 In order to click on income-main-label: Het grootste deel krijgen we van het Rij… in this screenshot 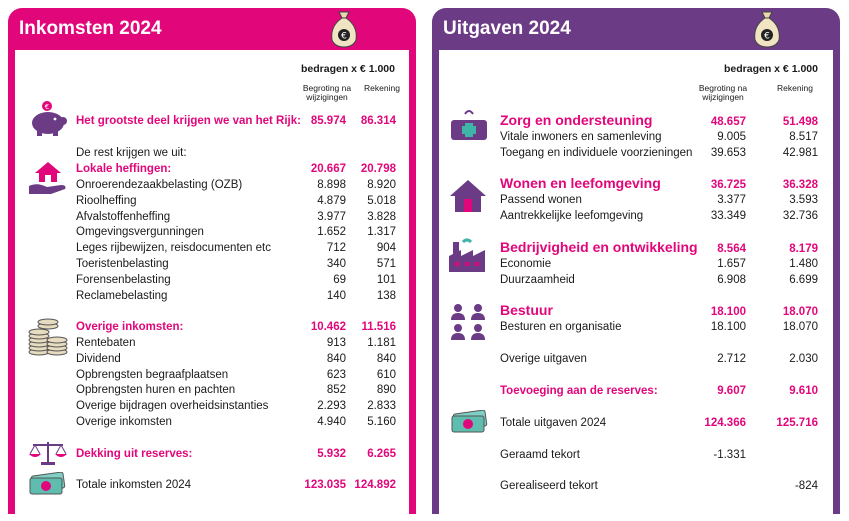, I will do `click(188, 121)`.